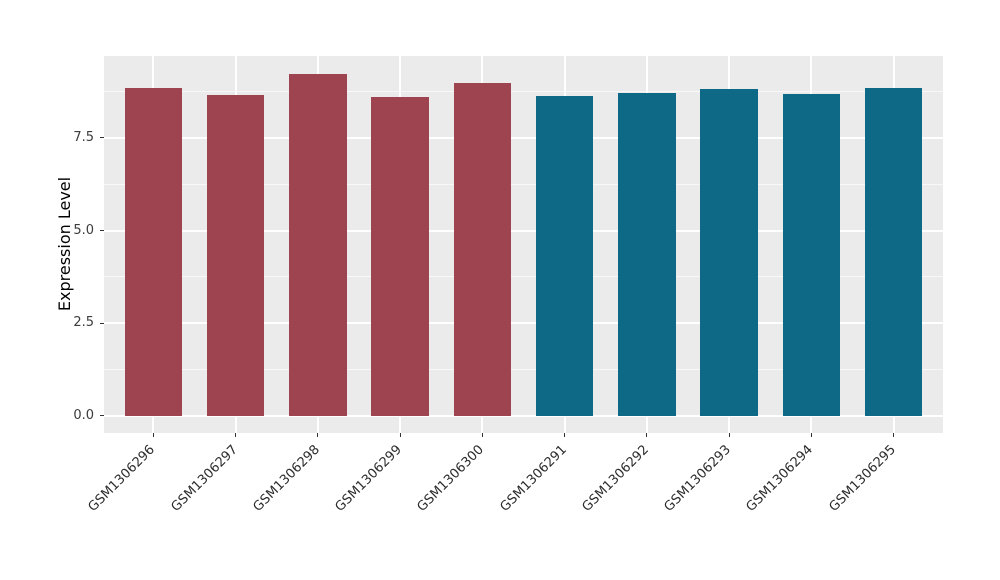 This screenshot has height=580, width=1000. I want to click on y-tick-label: 5.0, so click(83, 230).